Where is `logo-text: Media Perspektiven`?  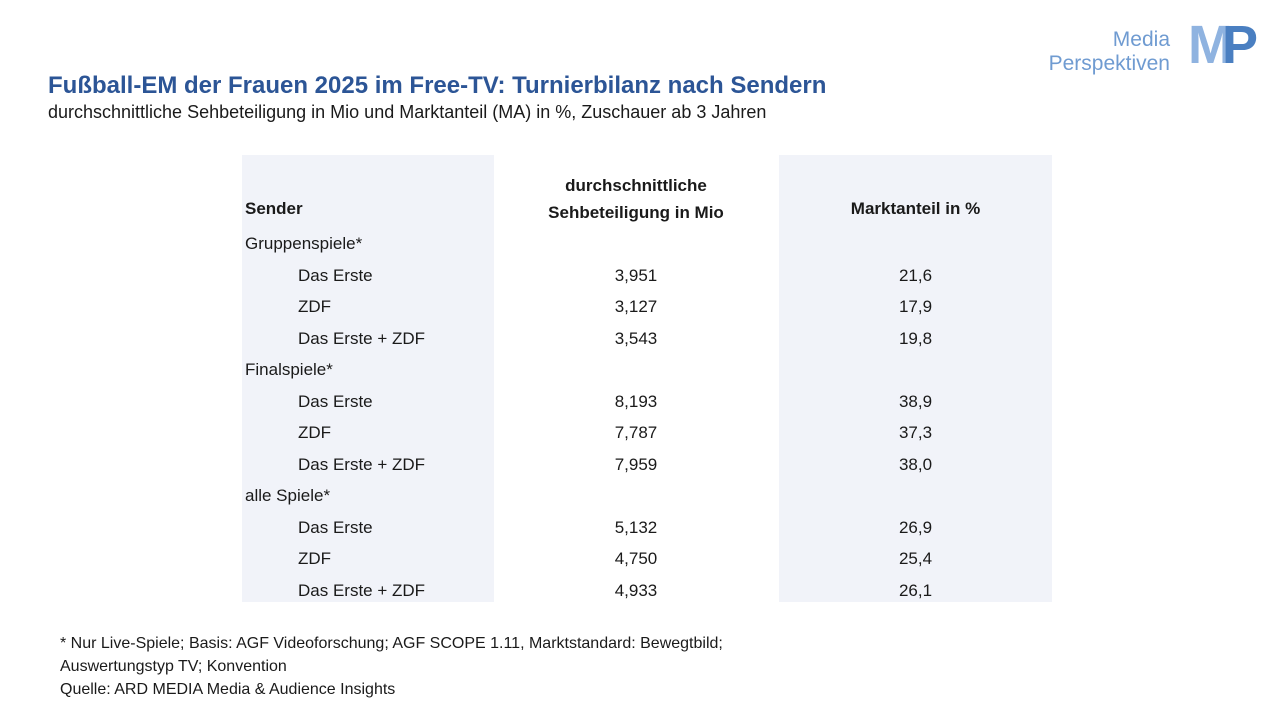 logo-text: Media Perspektiven is located at coordinates (1109, 52).